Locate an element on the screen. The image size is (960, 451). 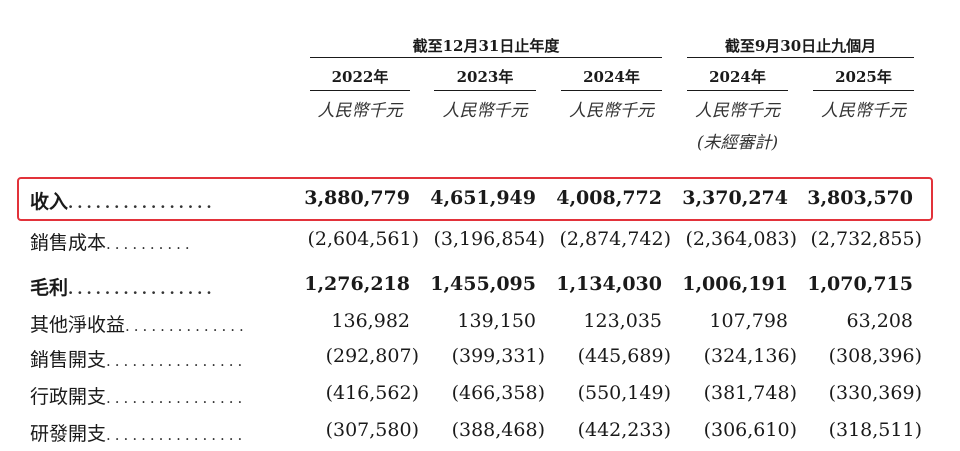
other-net-income-value-2022: 136,982 is located at coordinates (370, 321).